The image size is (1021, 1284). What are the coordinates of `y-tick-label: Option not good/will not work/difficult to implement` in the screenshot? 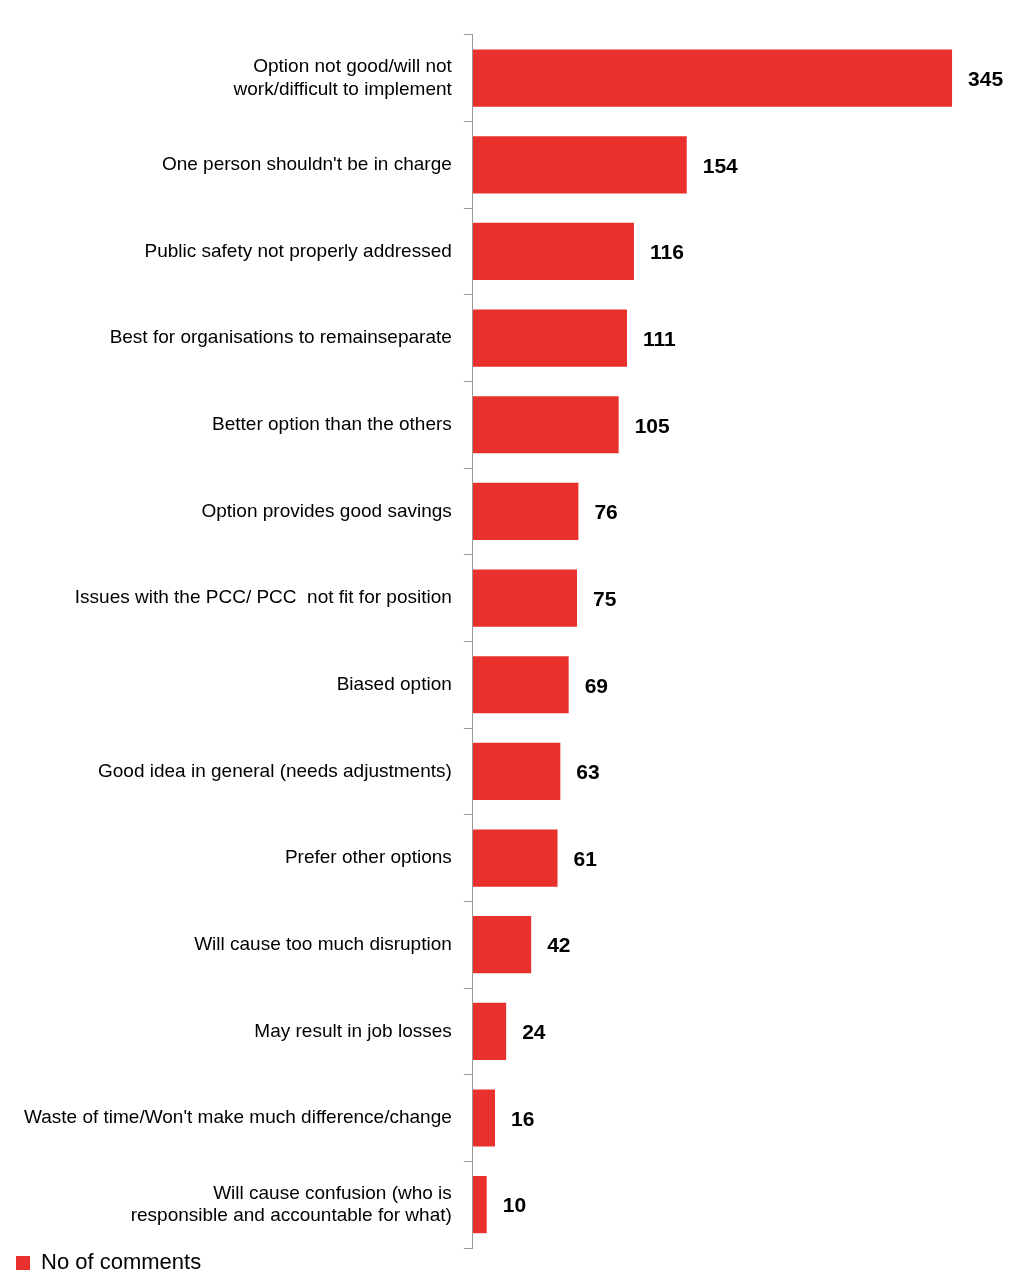 It's located at (342, 76).